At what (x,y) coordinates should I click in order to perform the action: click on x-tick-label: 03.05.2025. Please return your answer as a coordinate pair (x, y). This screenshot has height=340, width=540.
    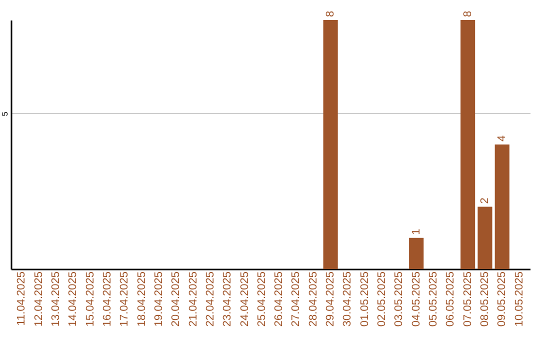
    Looking at the image, I should click on (399, 299).